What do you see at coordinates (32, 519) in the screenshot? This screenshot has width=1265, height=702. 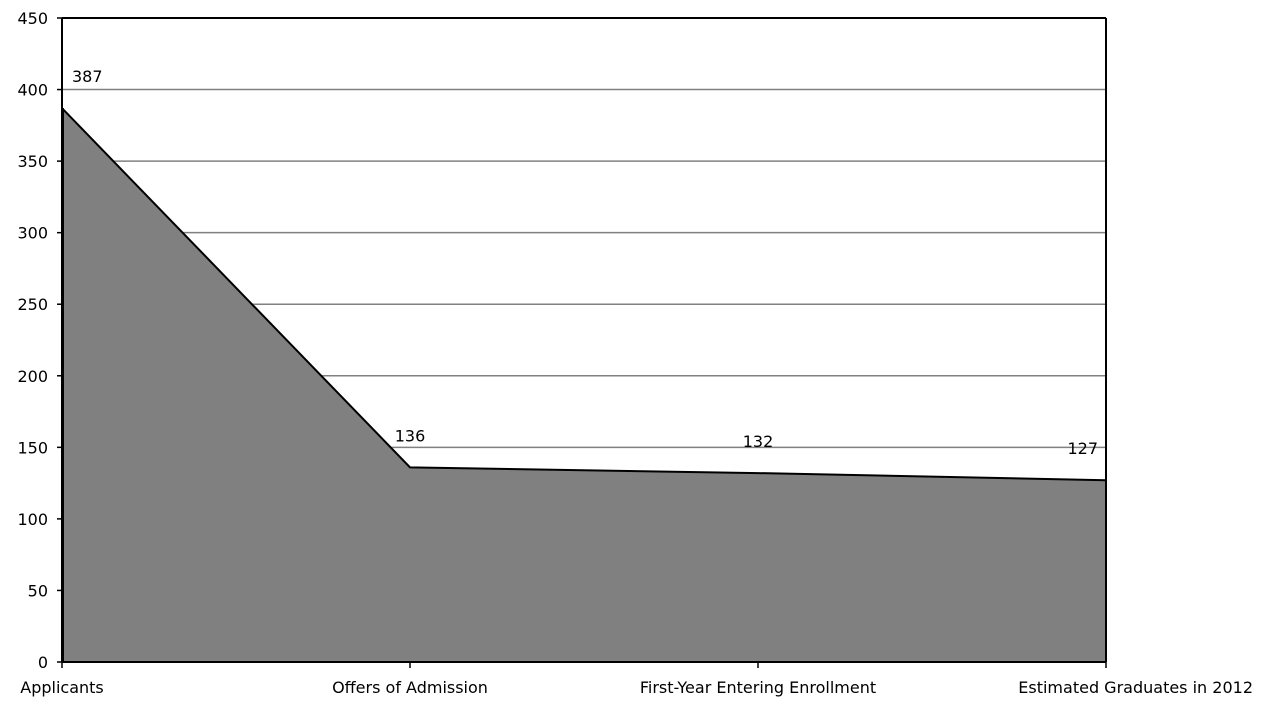 I see `y-tick-label: 100` at bounding box center [32, 519].